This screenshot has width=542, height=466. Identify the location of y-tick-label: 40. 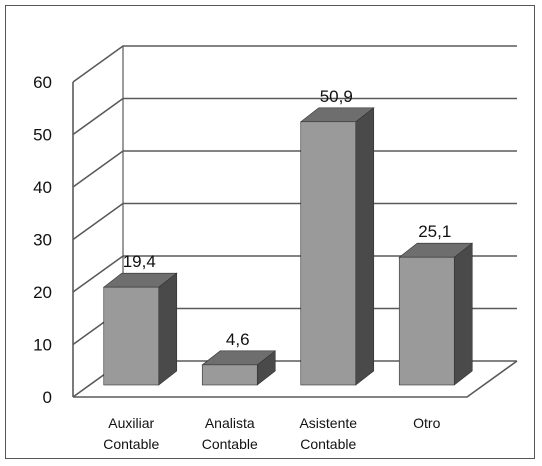
(42, 187).